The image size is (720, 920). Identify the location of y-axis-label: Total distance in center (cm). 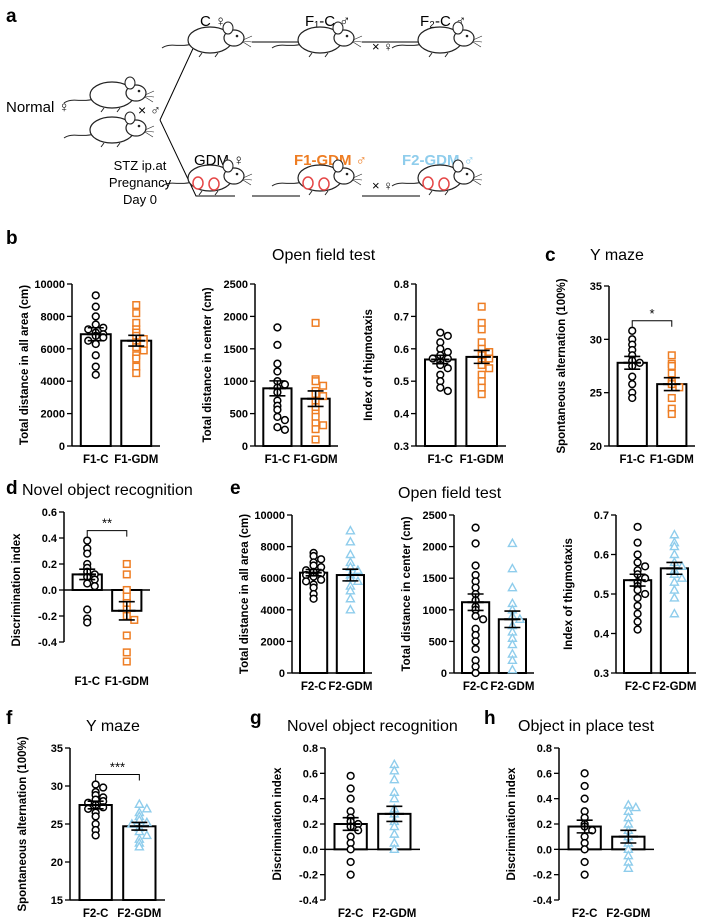
(407, 593).